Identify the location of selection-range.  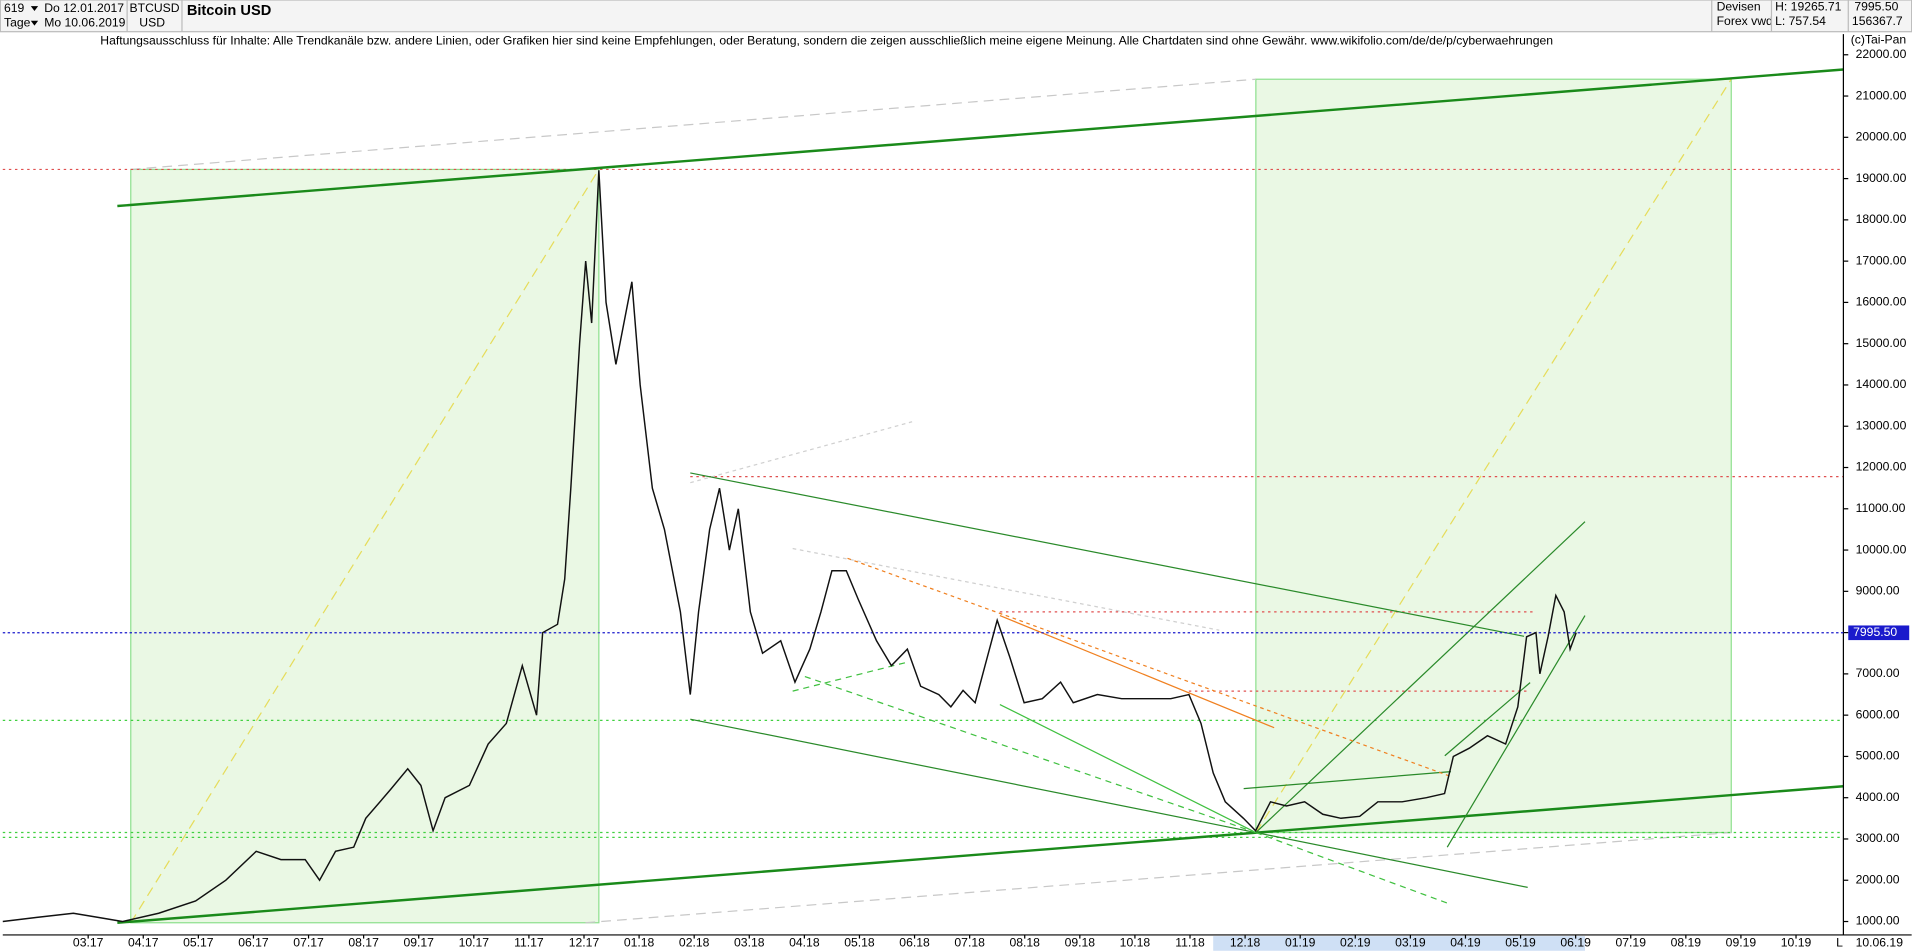
(1399, 943).